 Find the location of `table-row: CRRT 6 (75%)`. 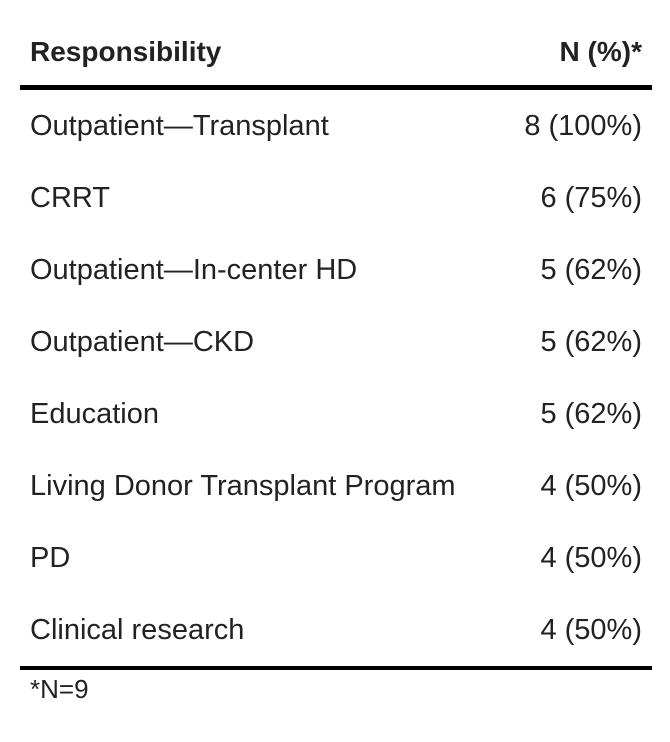

table-row: CRRT 6 (75%) is located at coordinates (336, 198).